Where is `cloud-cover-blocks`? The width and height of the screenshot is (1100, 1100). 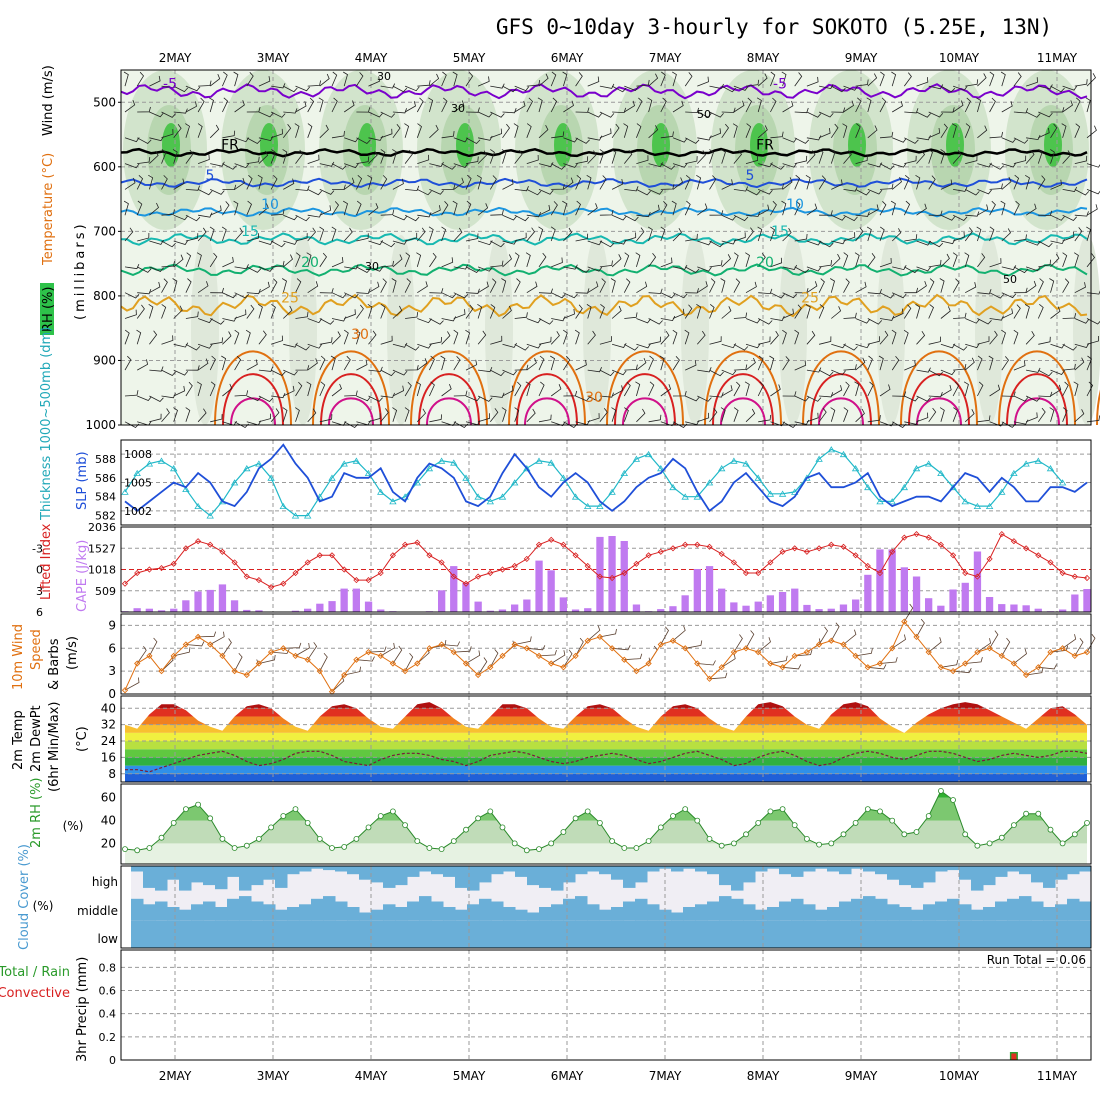
cloud-cover-blocks is located at coordinates (611, 907).